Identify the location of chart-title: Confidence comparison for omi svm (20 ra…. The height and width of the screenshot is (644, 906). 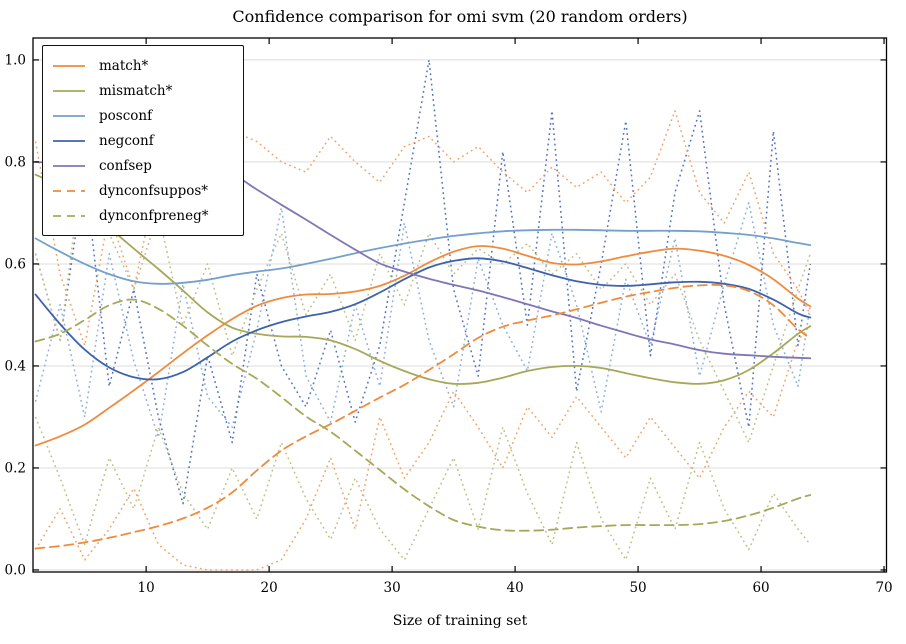
(460, 16).